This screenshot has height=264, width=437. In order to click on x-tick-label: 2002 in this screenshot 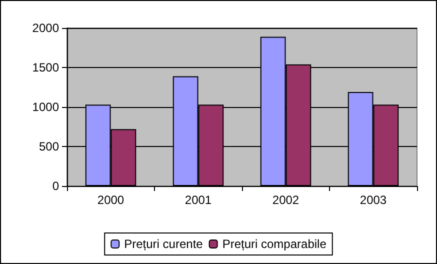, I will do `click(286, 200)`.